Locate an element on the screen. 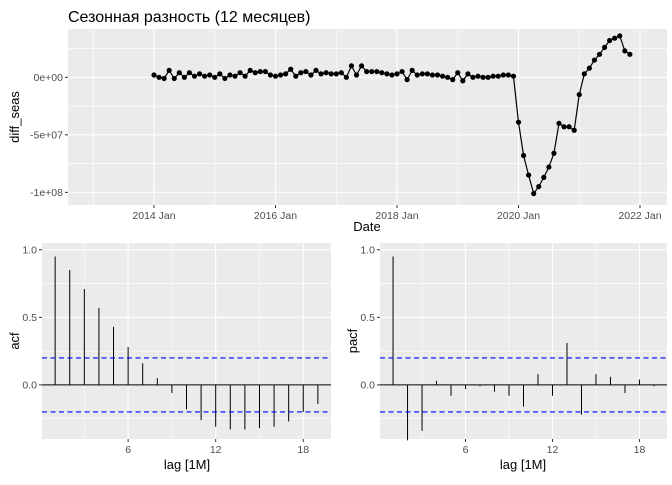  top-x-tick-label: 2018 Jan is located at coordinates (396, 216).